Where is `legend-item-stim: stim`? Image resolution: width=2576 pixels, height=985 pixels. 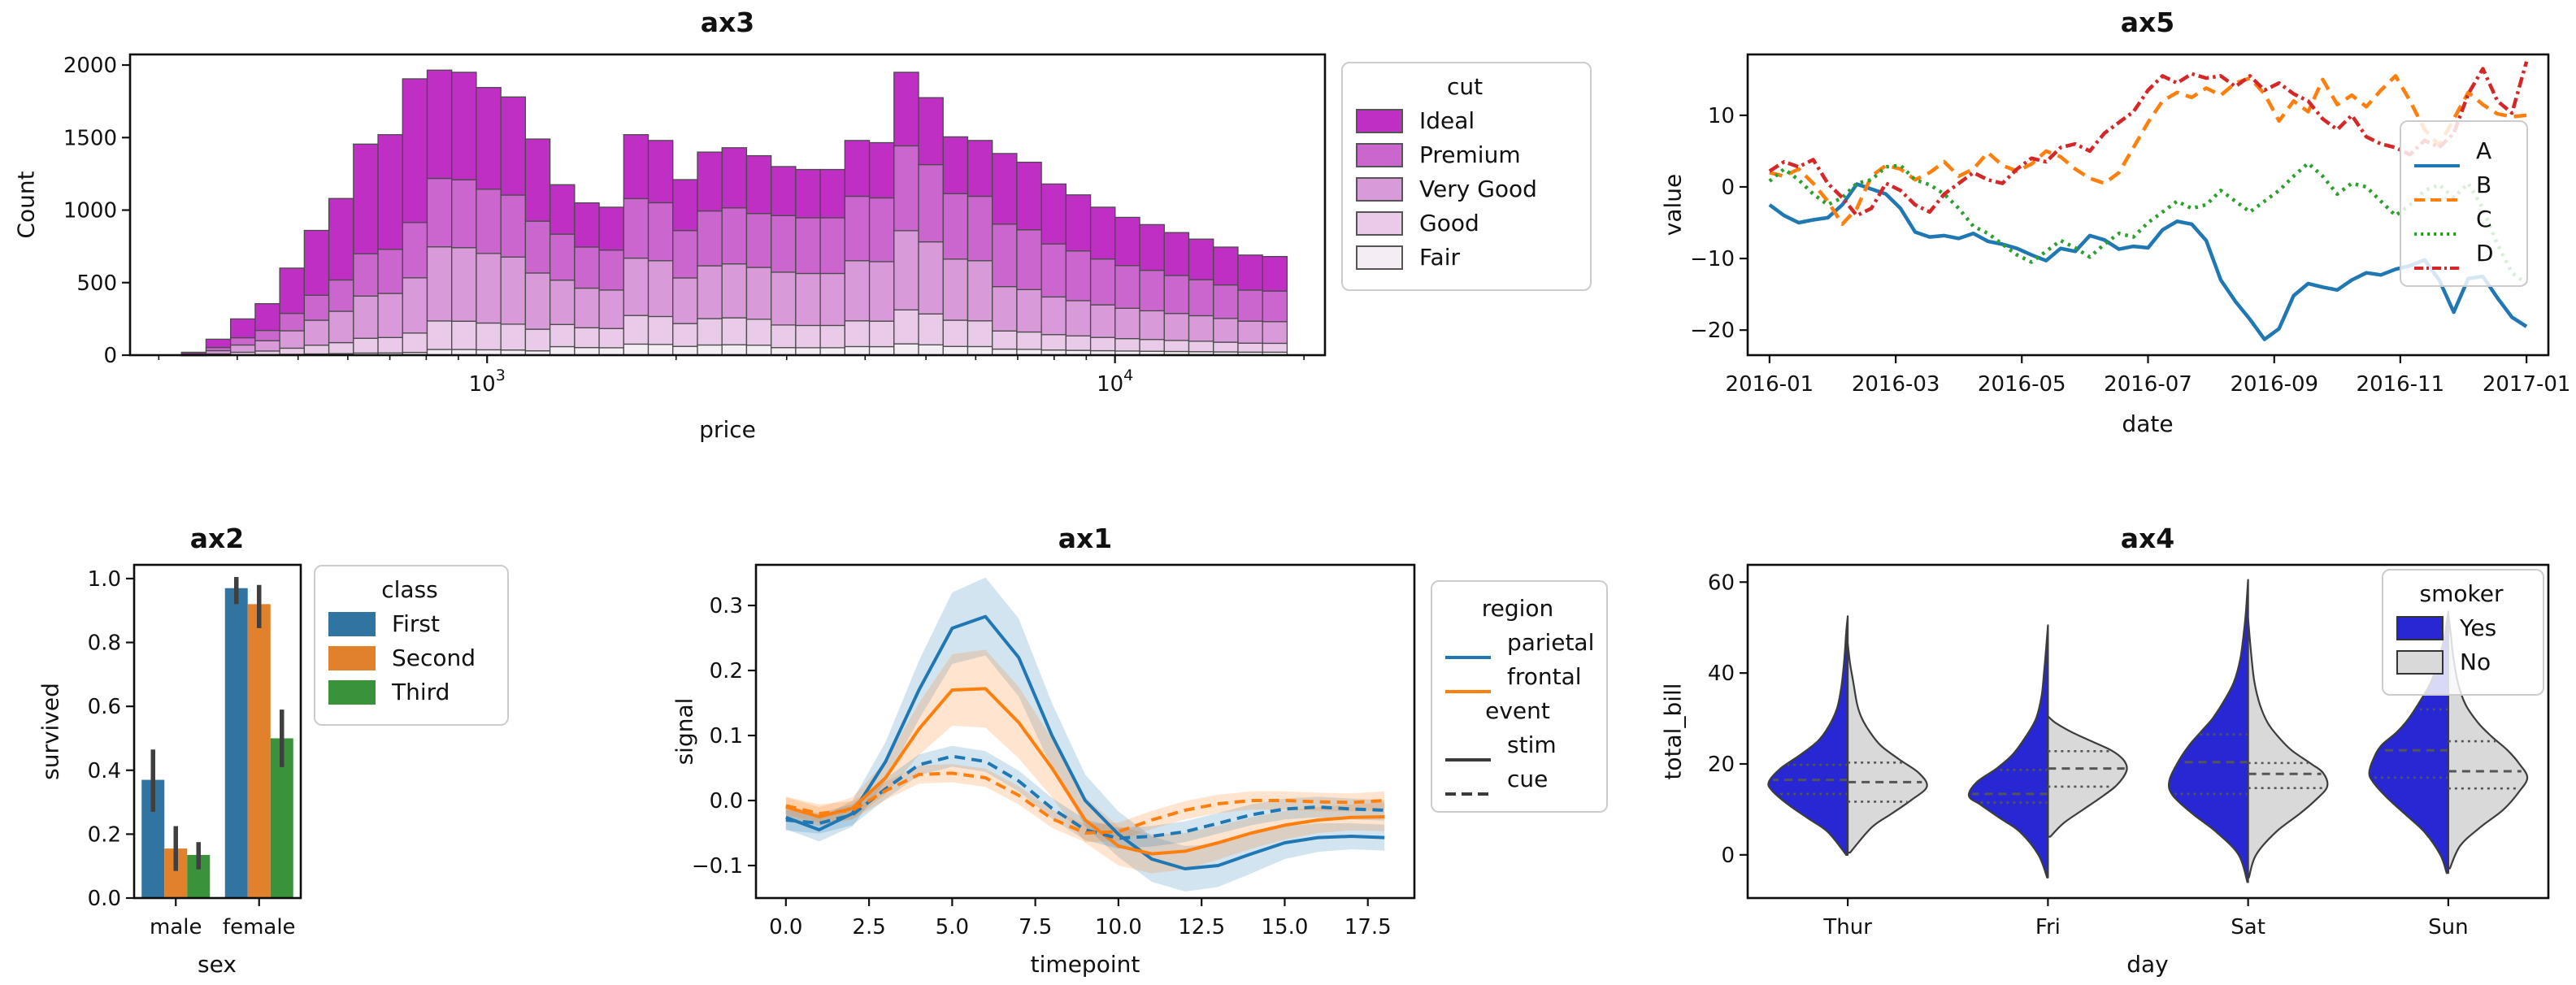 legend-item-stim: stim is located at coordinates (1517, 746).